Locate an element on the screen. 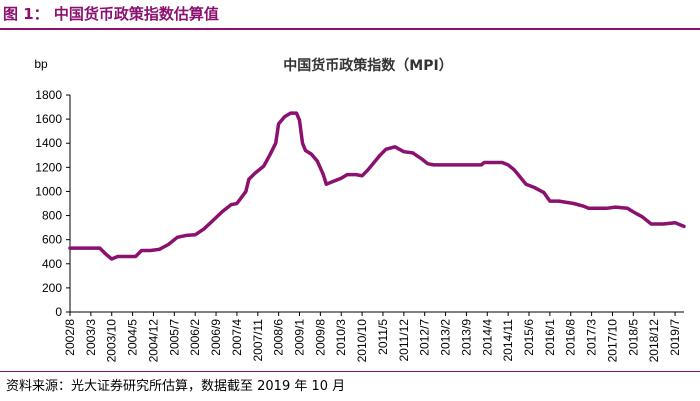  y-tick-label: 1000 is located at coordinates (48, 191).